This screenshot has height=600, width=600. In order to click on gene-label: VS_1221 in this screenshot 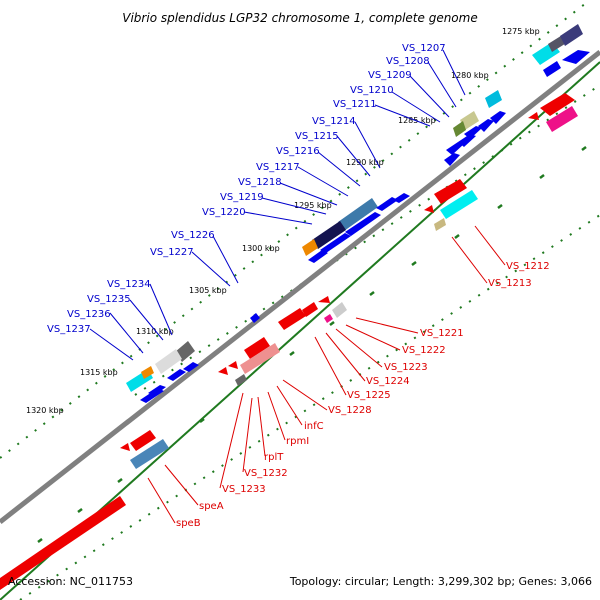, I will do `click(442, 333)`.